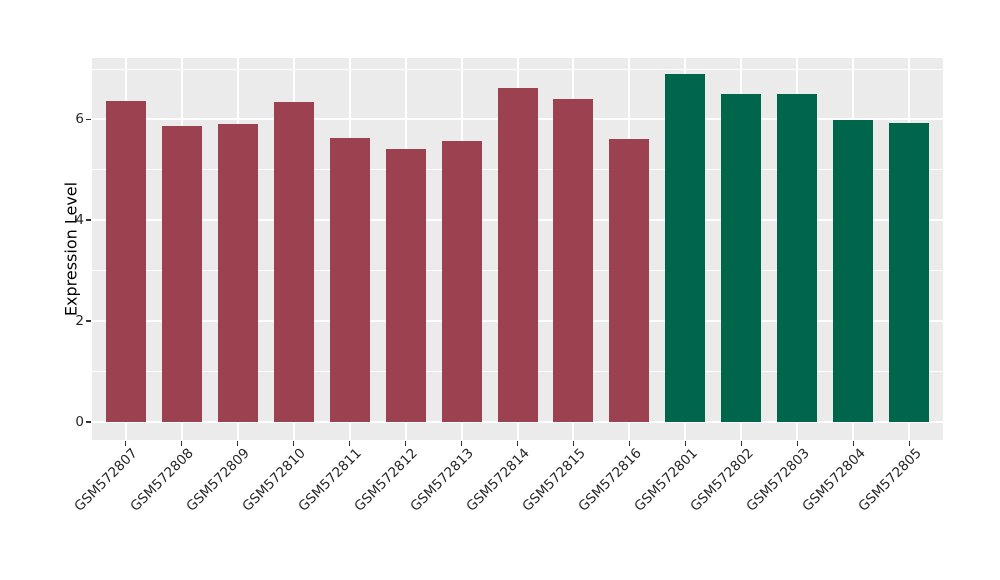 This screenshot has width=1000, height=580. What do you see at coordinates (71, 249) in the screenshot?
I see `y-axis-title: Expression Level` at bounding box center [71, 249].